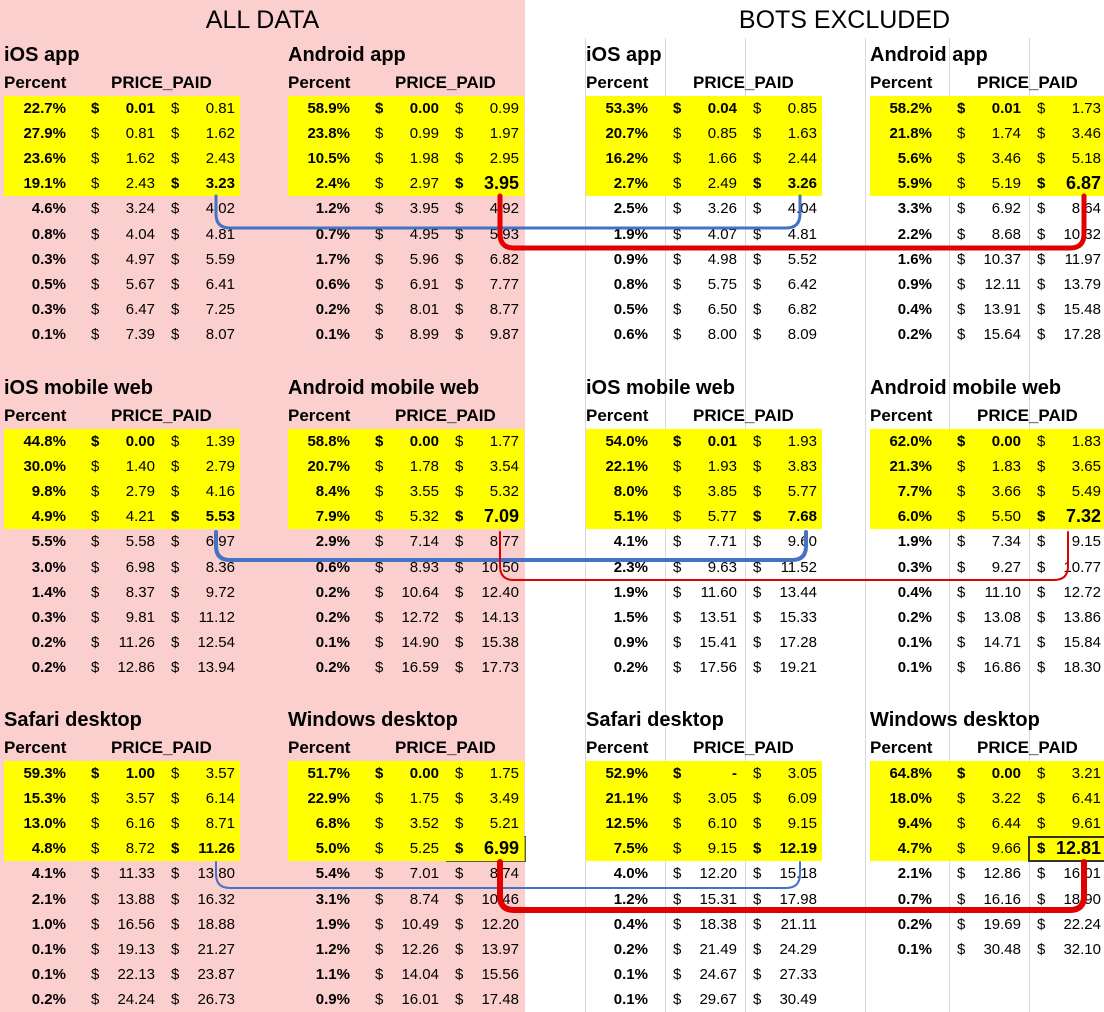 The image size is (1104, 1012). I want to click on price-low-cell: 6.16, so click(140, 824).